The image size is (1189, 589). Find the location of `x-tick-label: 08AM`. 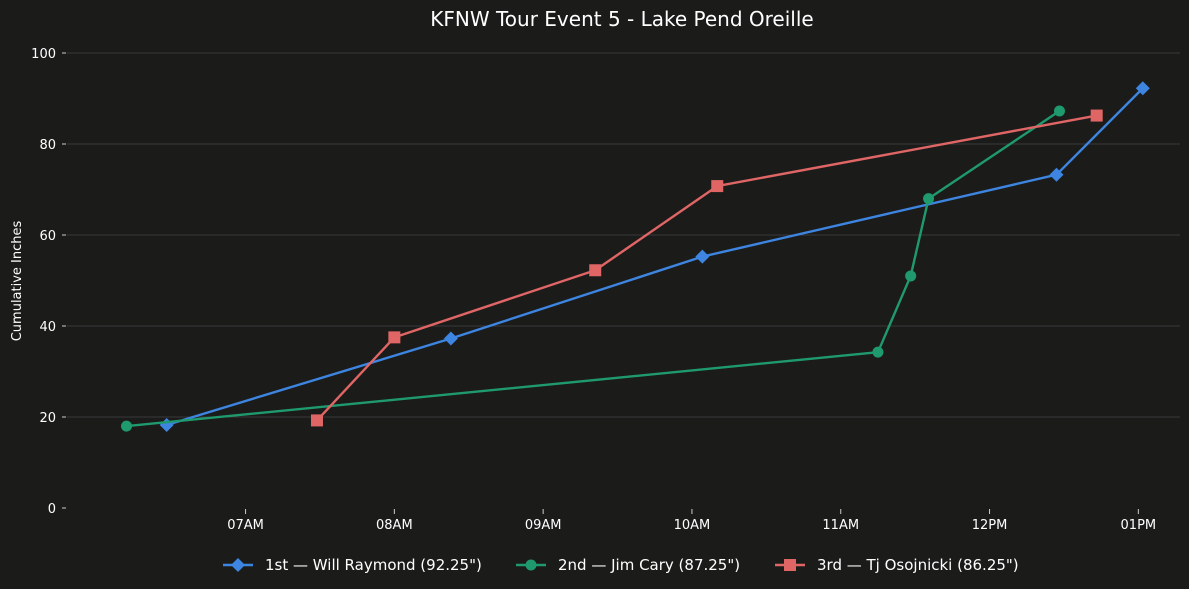

x-tick-label: 08AM is located at coordinates (394, 525).